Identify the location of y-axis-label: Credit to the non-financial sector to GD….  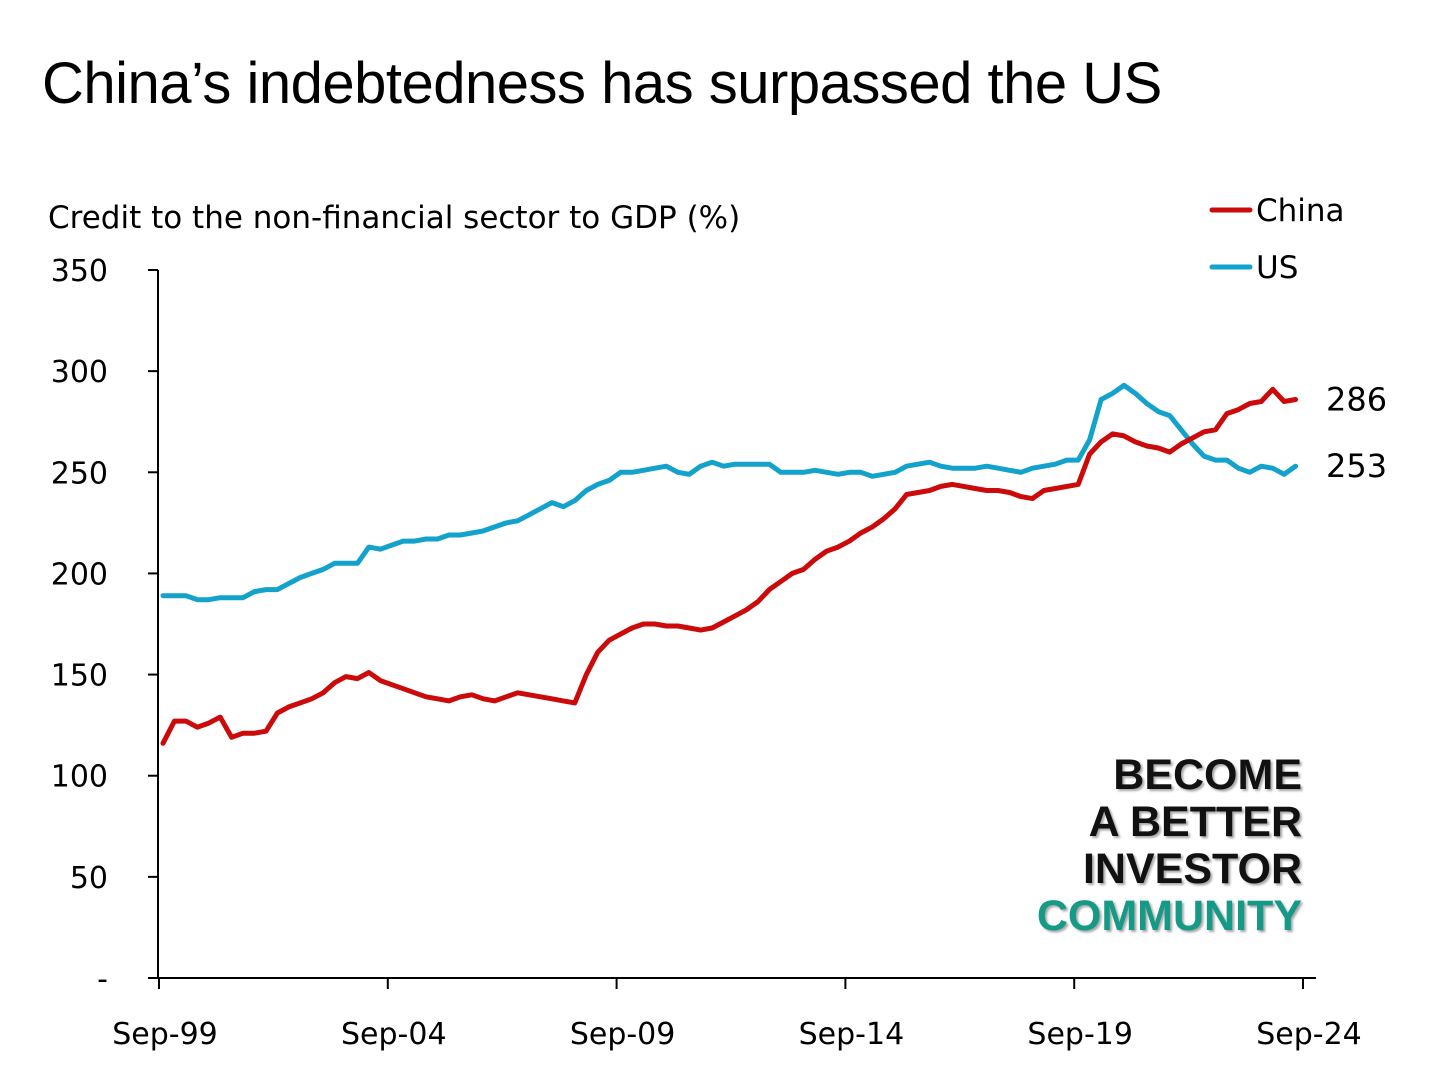
(394, 218).